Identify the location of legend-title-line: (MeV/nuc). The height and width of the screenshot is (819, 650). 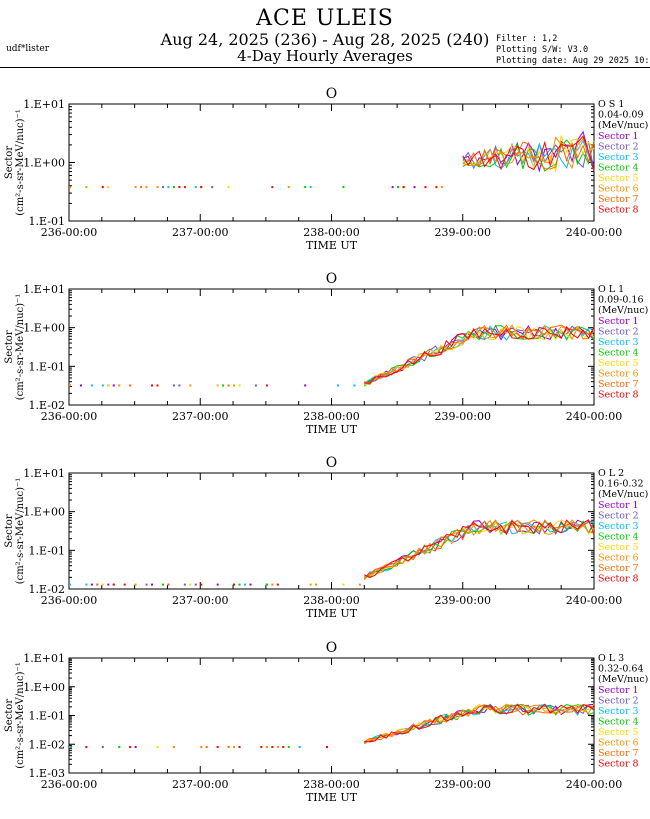
(623, 125).